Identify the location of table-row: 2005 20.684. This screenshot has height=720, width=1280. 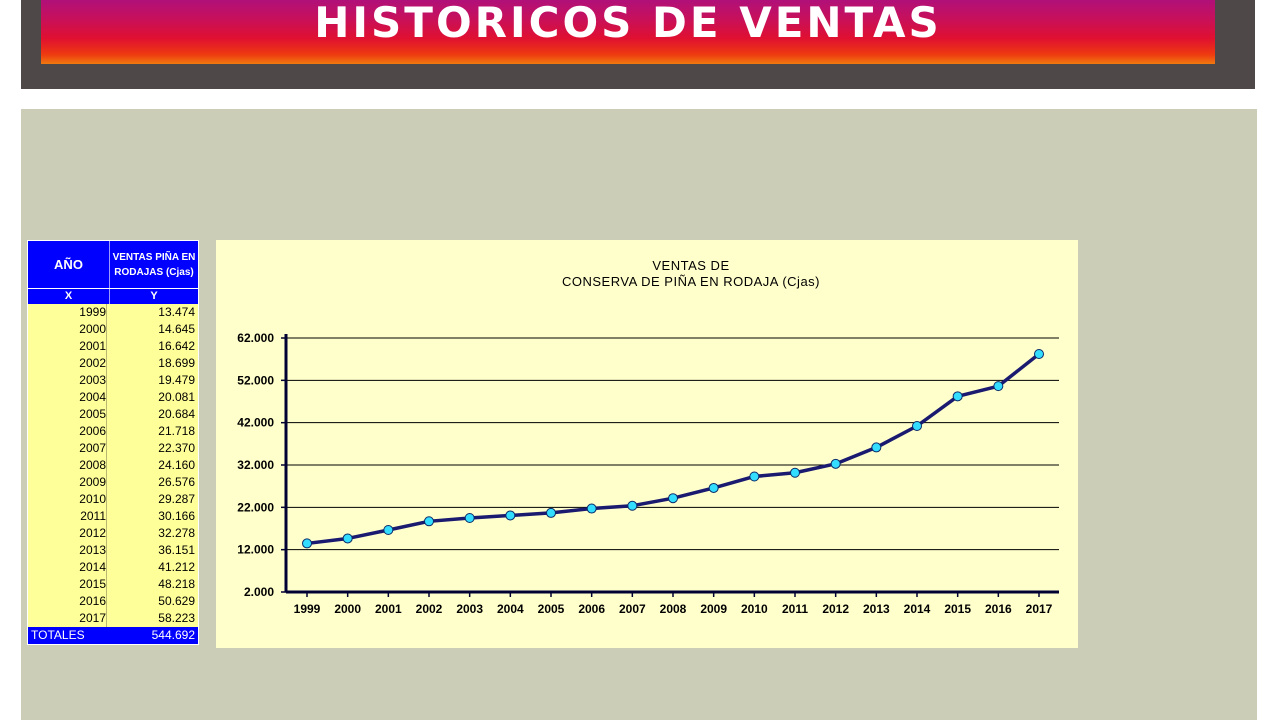
(113, 414).